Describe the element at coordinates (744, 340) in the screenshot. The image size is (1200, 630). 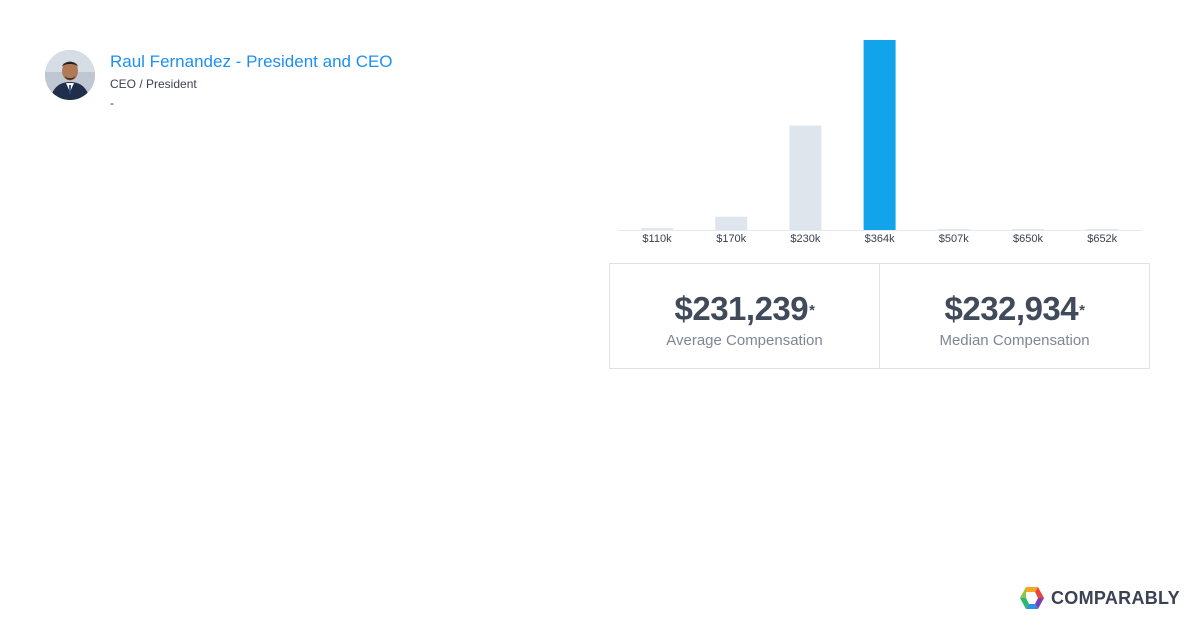
I see `average-compensation-label: Average Compensation` at that location.